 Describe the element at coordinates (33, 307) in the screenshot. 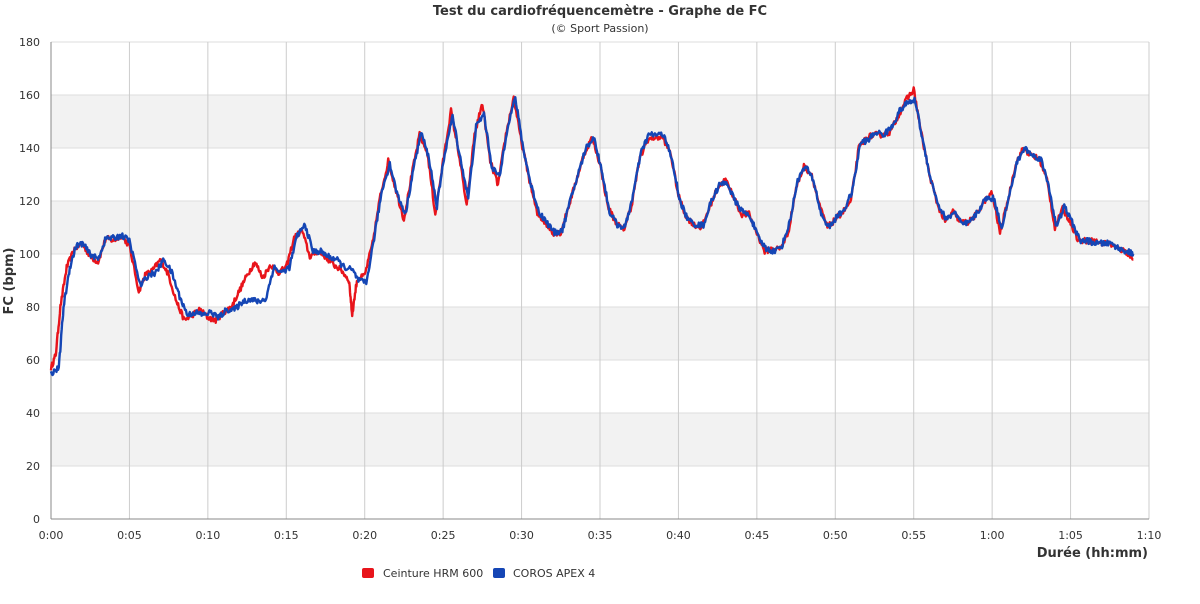

I see `y-tick-label: 80` at that location.